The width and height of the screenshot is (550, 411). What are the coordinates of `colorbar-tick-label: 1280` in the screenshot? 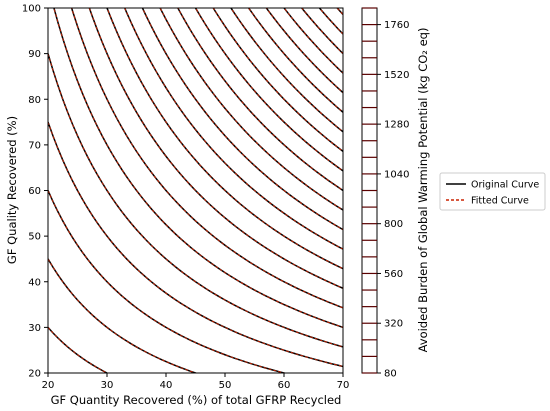 It's located at (396, 125).